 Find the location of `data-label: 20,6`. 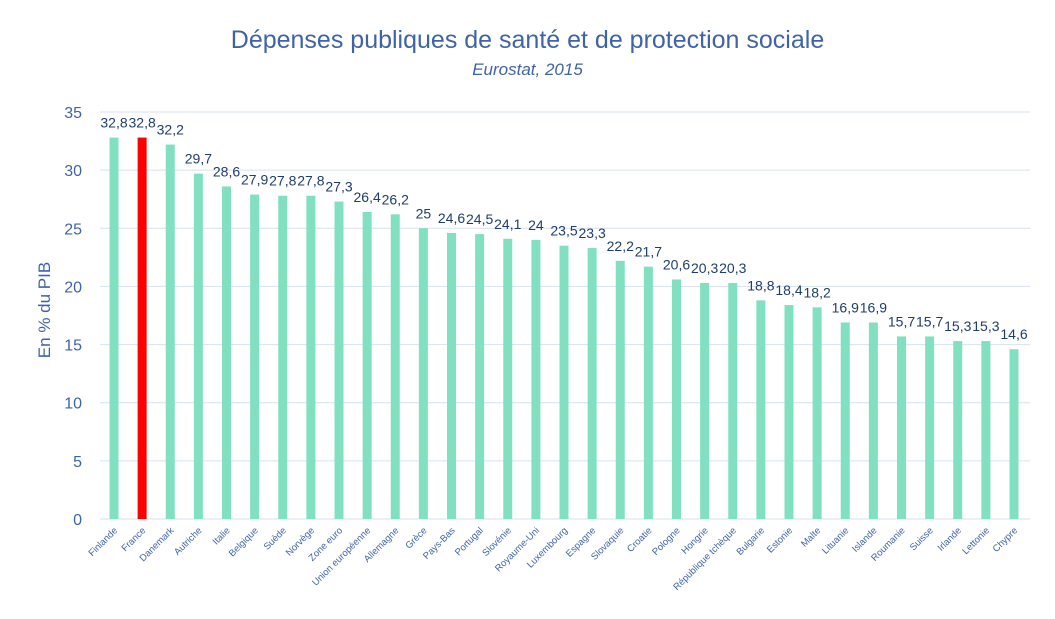

data-label: 20,6 is located at coordinates (676, 264).